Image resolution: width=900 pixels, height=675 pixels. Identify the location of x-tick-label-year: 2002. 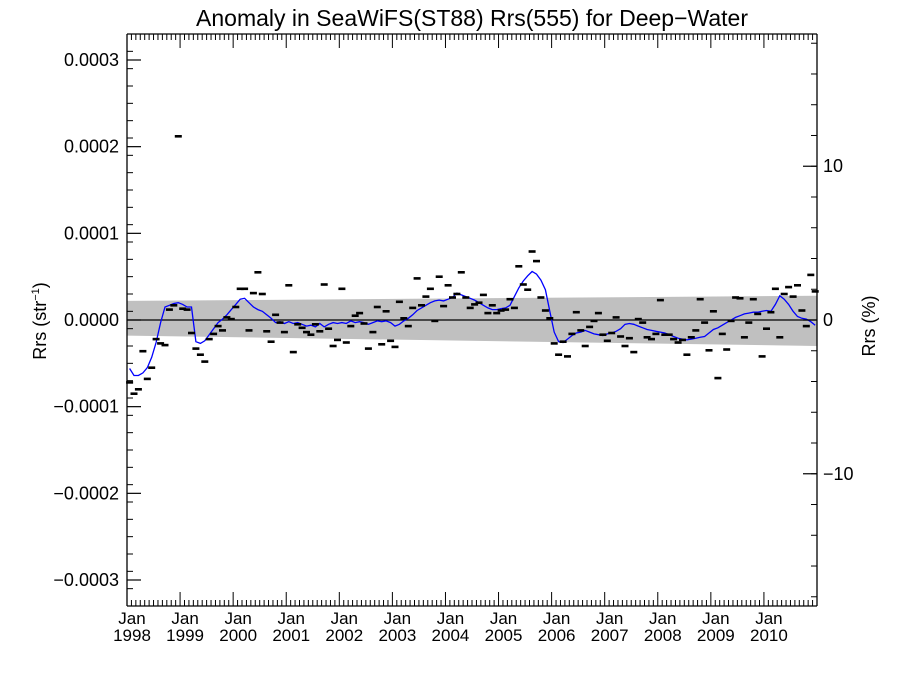
(344, 635).